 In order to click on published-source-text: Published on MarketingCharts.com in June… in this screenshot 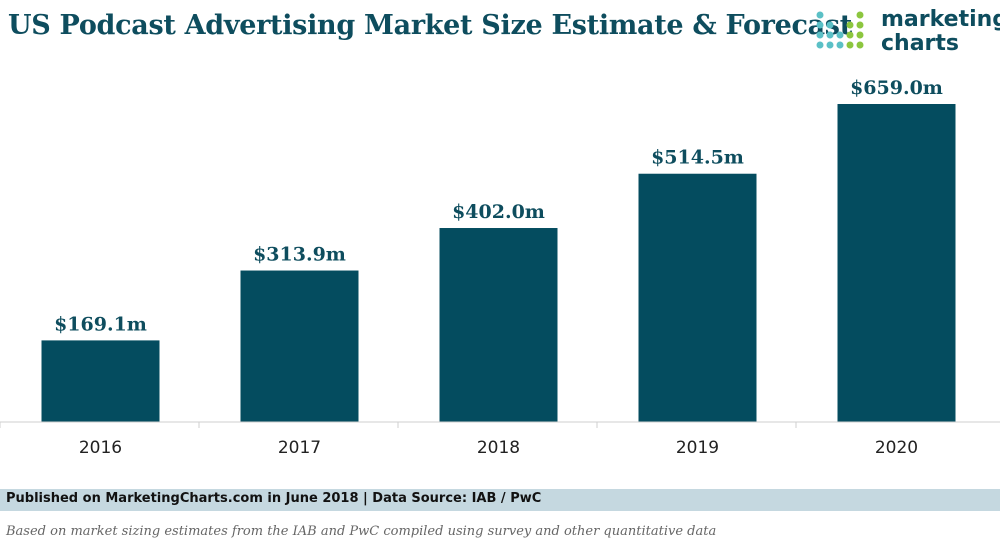, I will do `click(274, 498)`.